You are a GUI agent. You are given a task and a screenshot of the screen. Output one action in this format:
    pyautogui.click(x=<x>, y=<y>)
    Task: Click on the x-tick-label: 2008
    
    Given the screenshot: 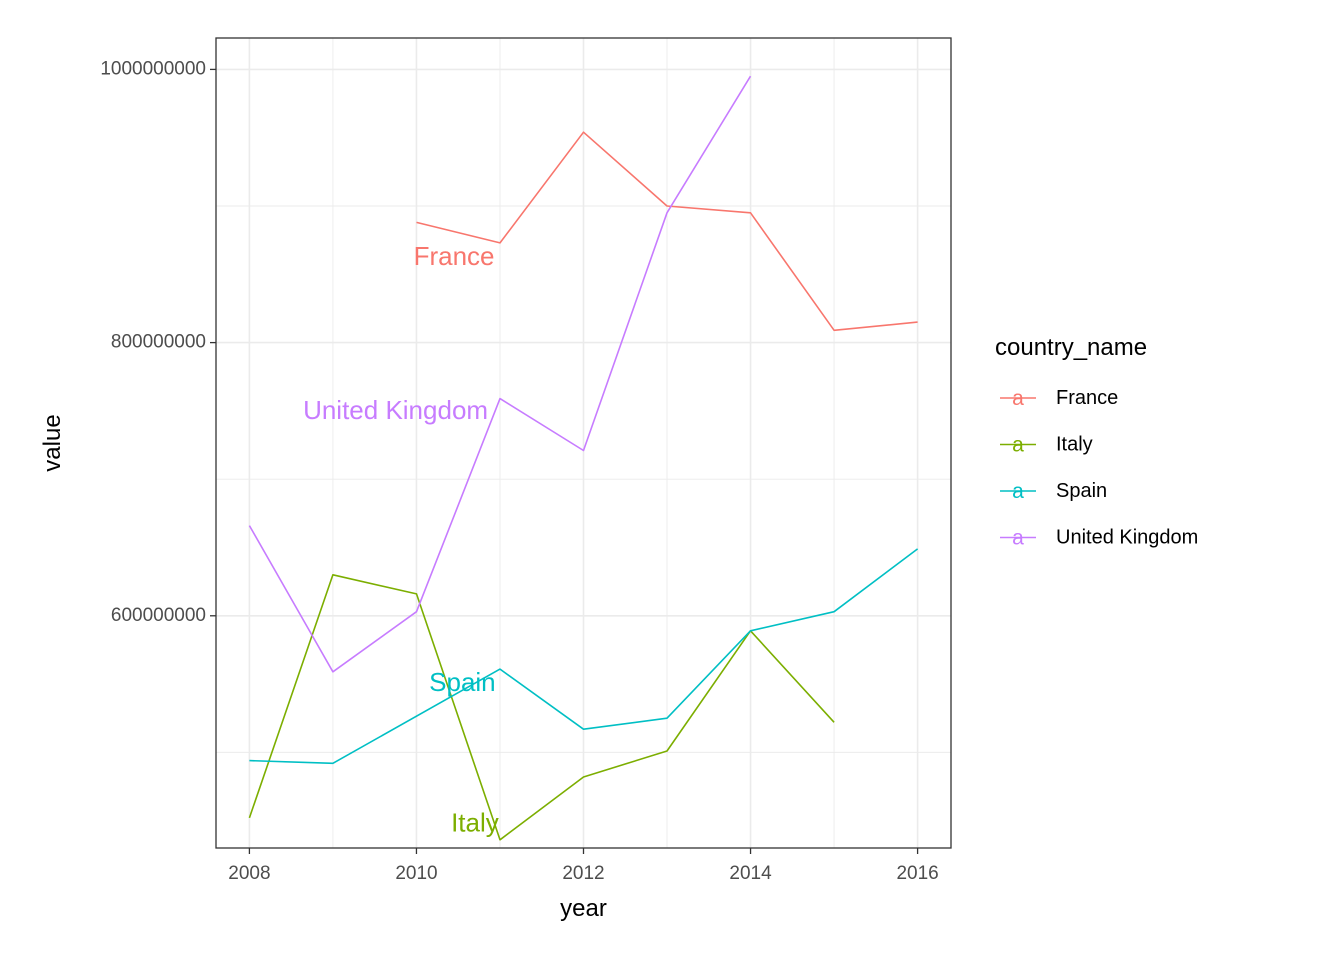 What is the action you would take?
    pyautogui.click(x=249, y=873)
    